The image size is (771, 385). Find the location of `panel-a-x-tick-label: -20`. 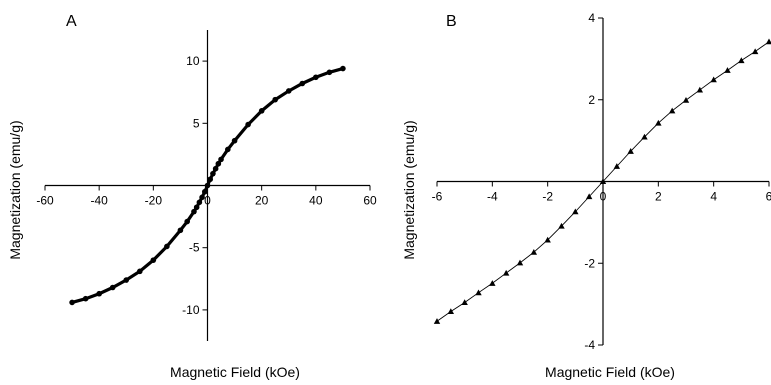

panel-a-x-tick-label: -20 is located at coordinates (154, 201).